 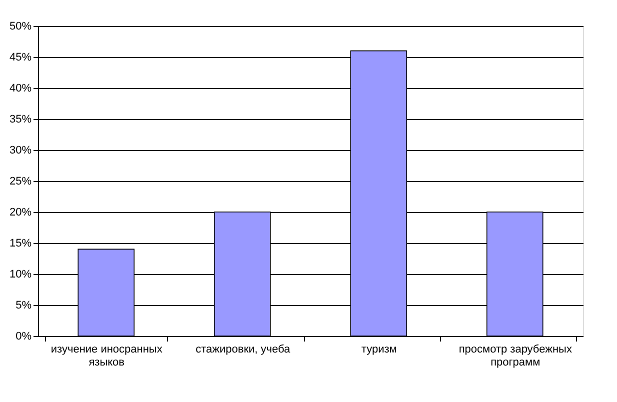 I want to click on x-tick-label: изучение иносранных языков, so click(x=106, y=356).